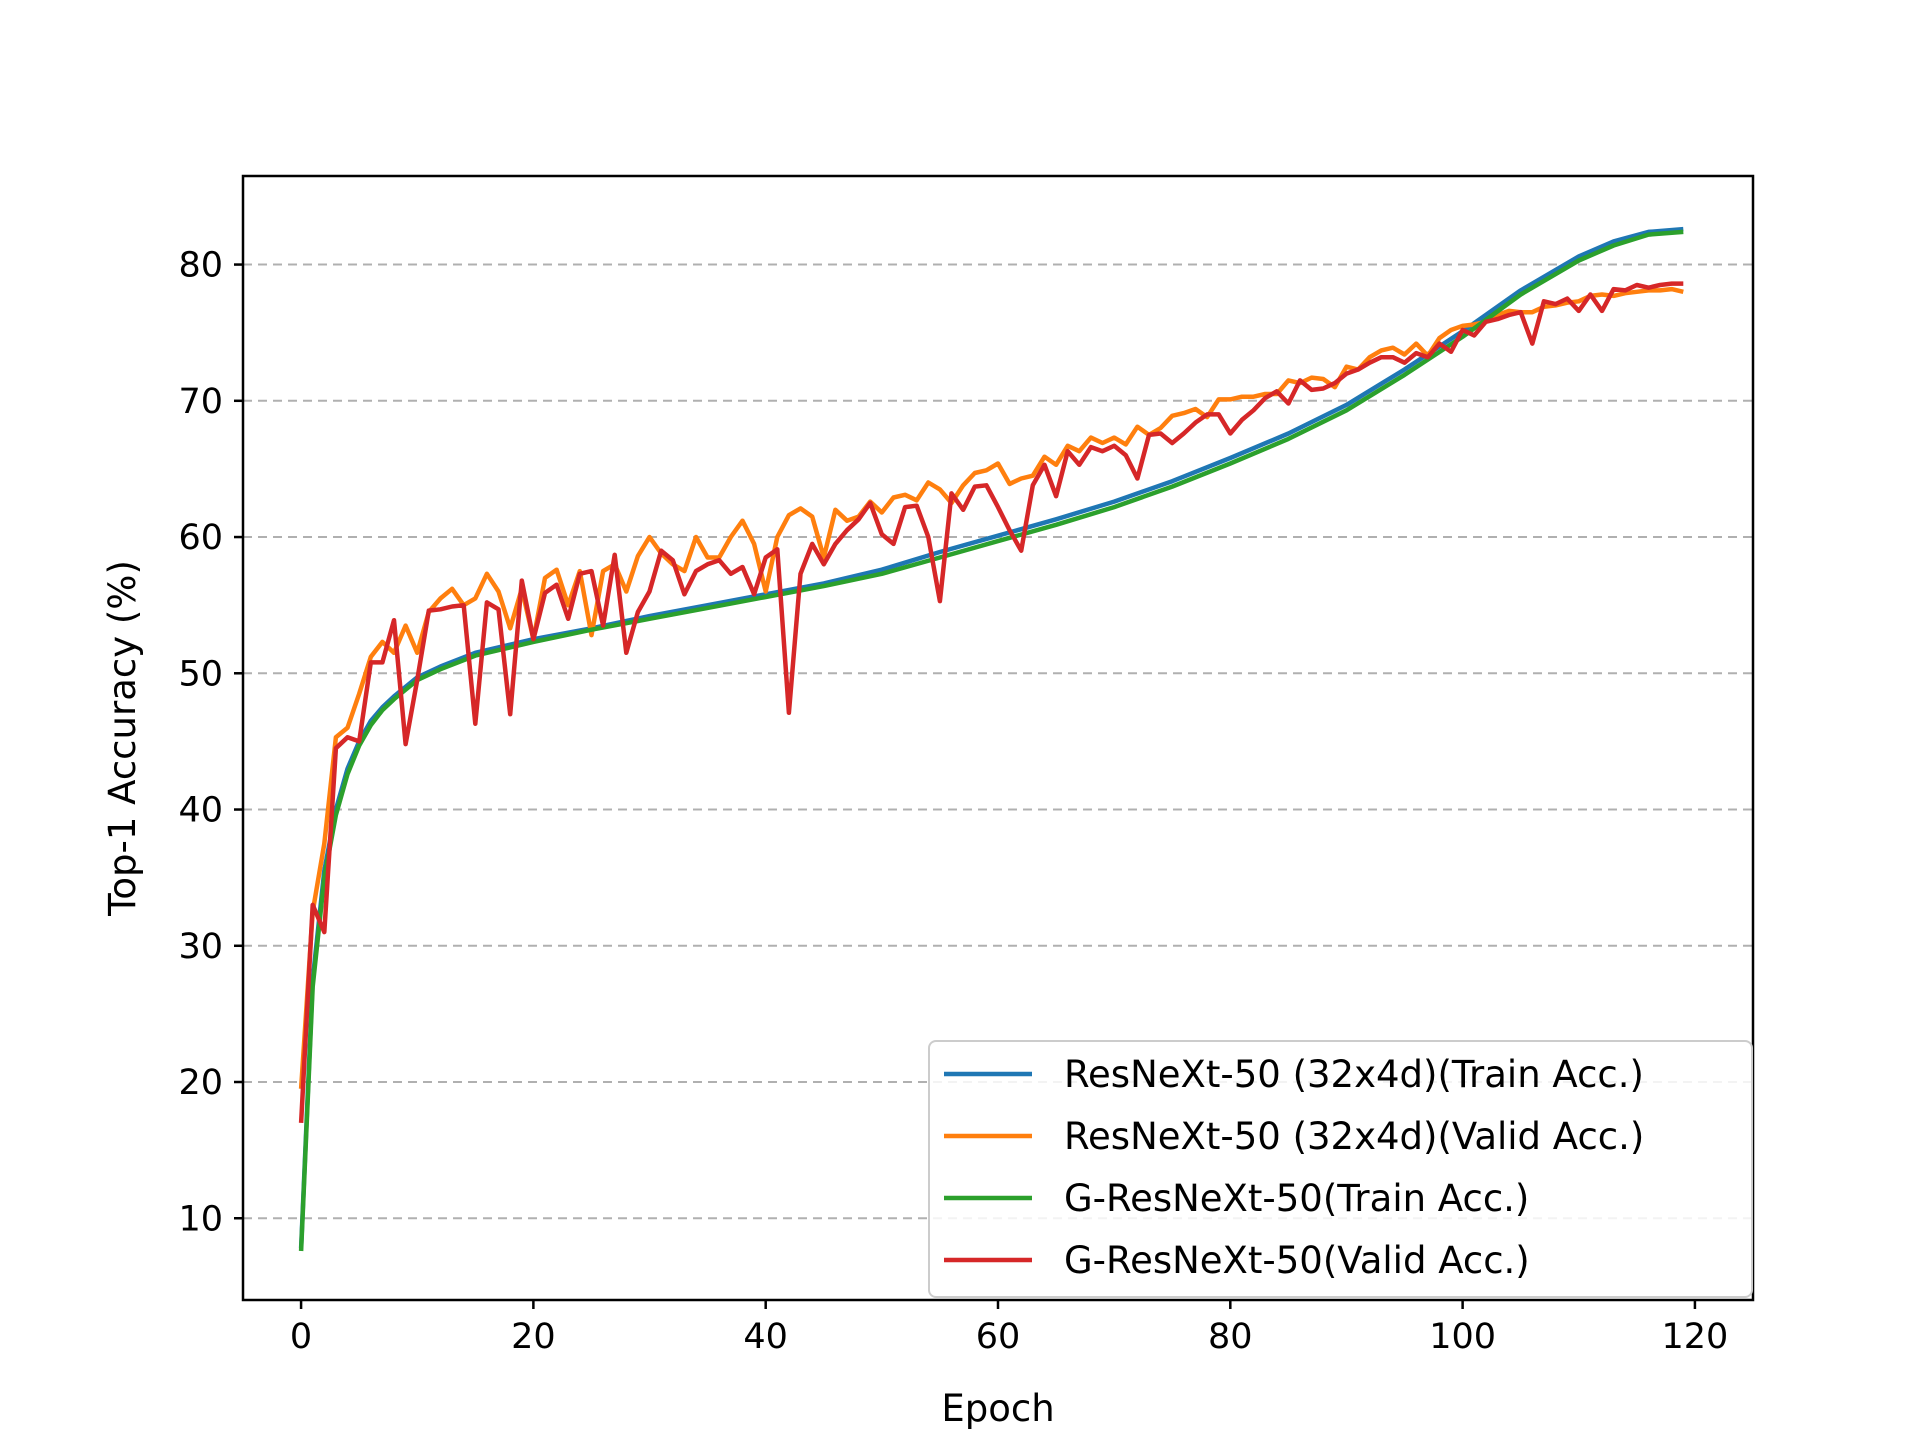 This screenshot has width=1920, height=1440. I want to click on x-tick-label: 120, so click(1695, 1337).